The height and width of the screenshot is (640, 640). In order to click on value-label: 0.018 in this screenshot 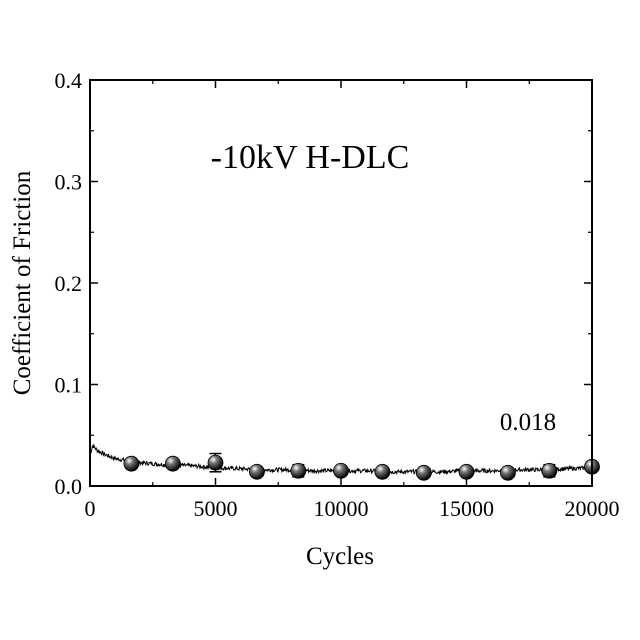, I will do `click(528, 422)`.